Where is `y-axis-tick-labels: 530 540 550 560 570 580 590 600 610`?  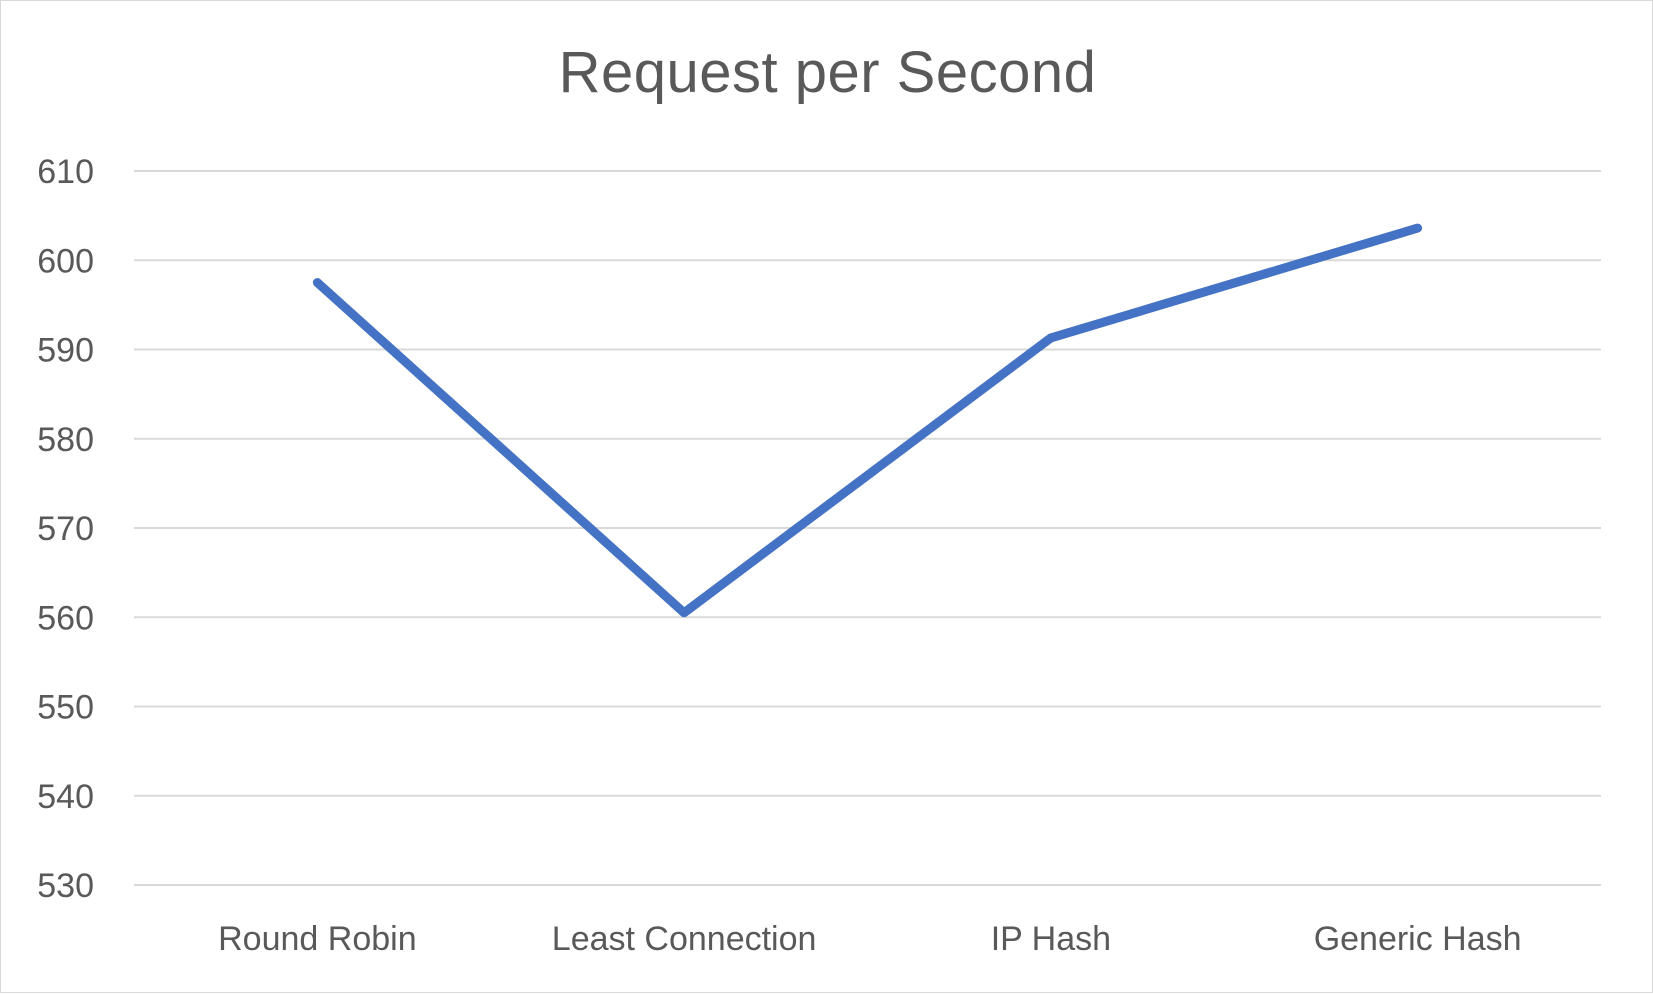
y-axis-tick-labels: 530 540 550 560 570 580 590 600 610 is located at coordinates (65, 529).